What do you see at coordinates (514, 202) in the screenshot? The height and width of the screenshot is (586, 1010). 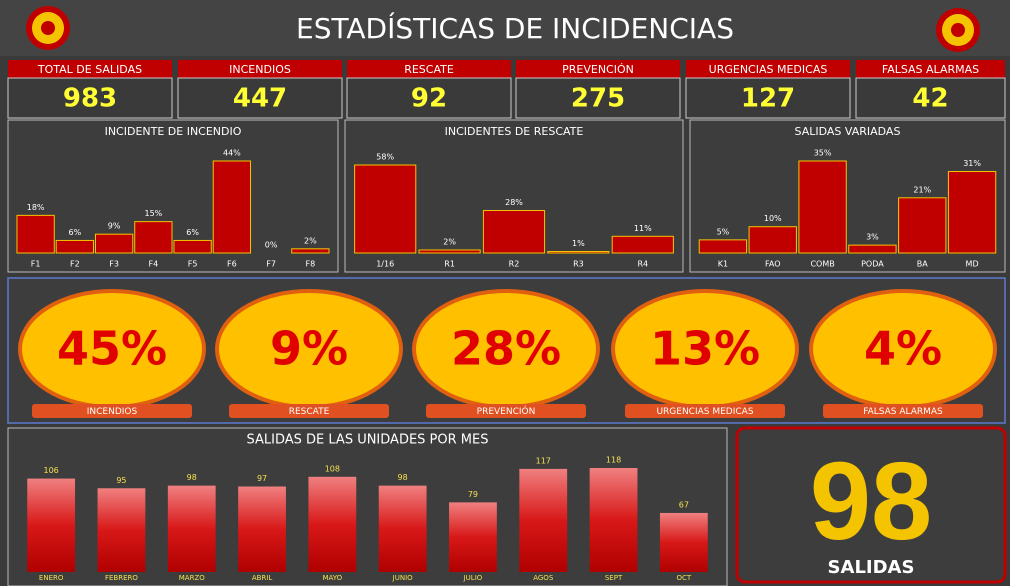 I see `data-label: 28%` at bounding box center [514, 202].